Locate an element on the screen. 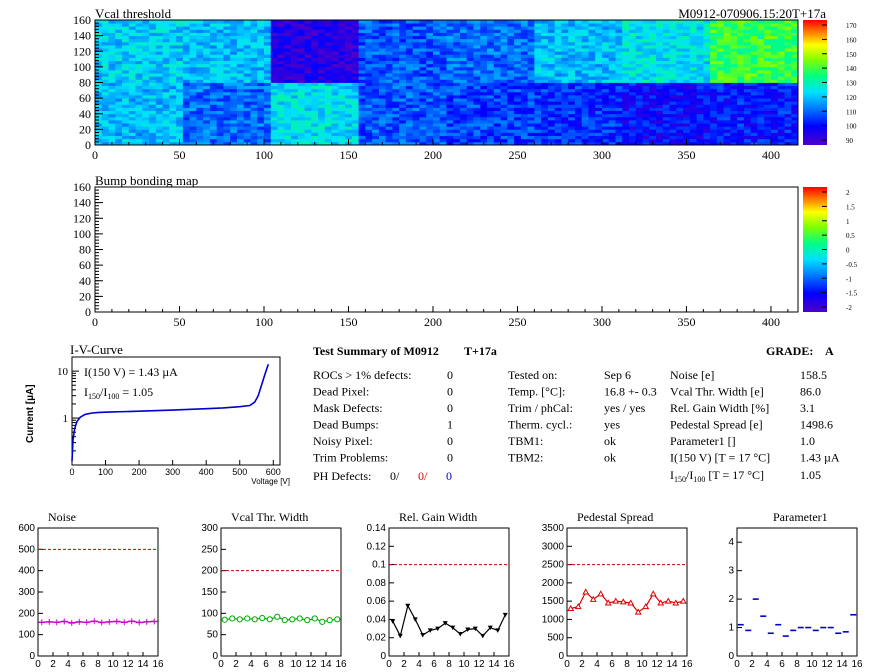  defect-label: Dead Pixel: is located at coordinates (341, 392).